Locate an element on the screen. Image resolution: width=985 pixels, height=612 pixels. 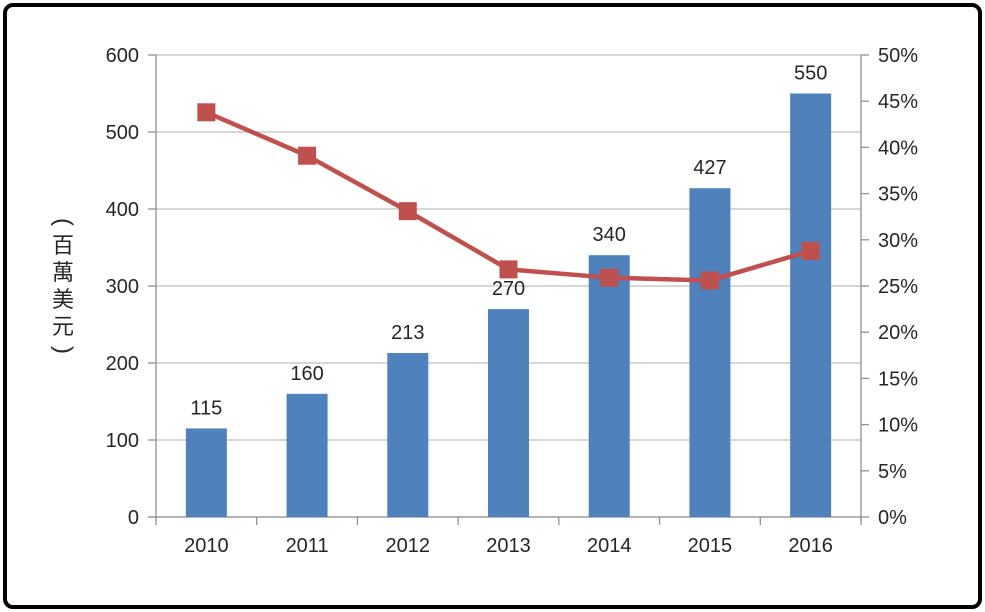
axis-title-paren: ) is located at coordinates (63, 350).